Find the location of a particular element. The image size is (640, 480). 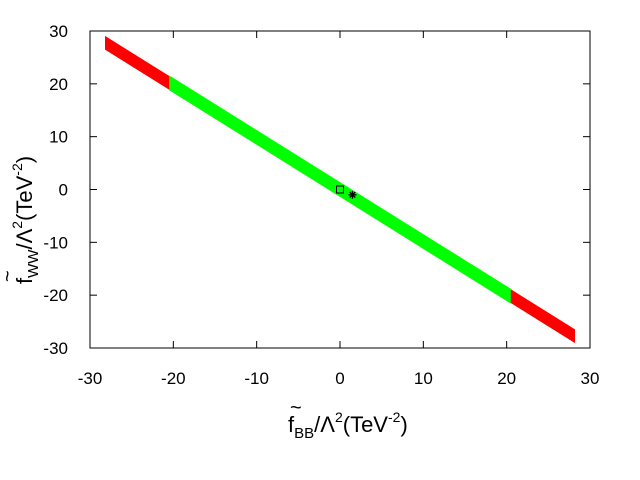

x-axis-label: ~ fBB/Λ2(TeV-2) is located at coordinates (348, 419).